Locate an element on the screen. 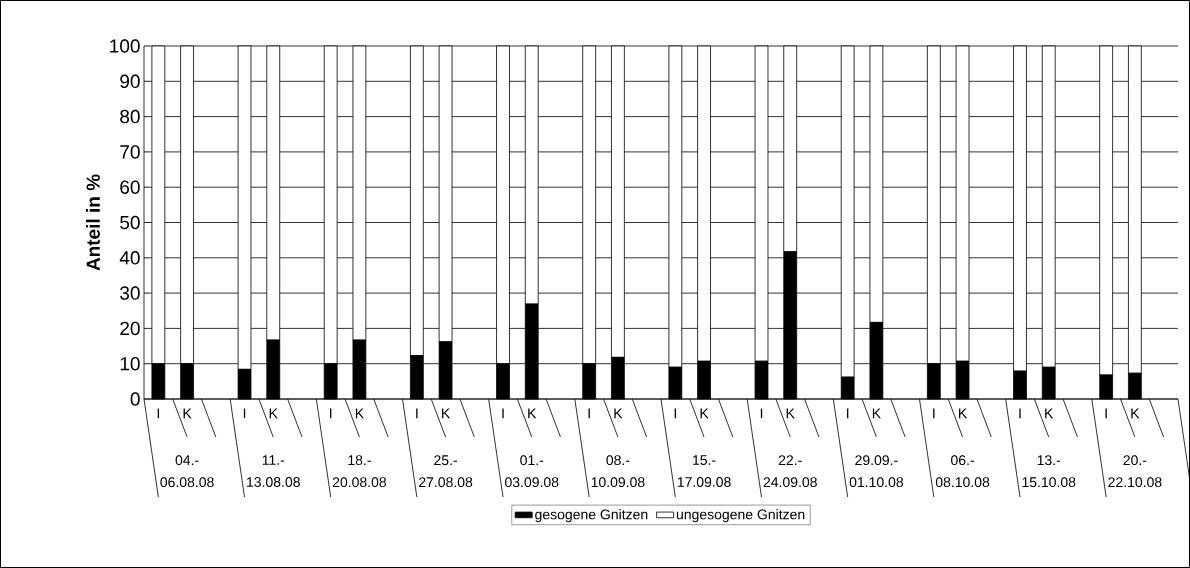  text: 13.- 15.10.08 is located at coordinates (1049, 471).